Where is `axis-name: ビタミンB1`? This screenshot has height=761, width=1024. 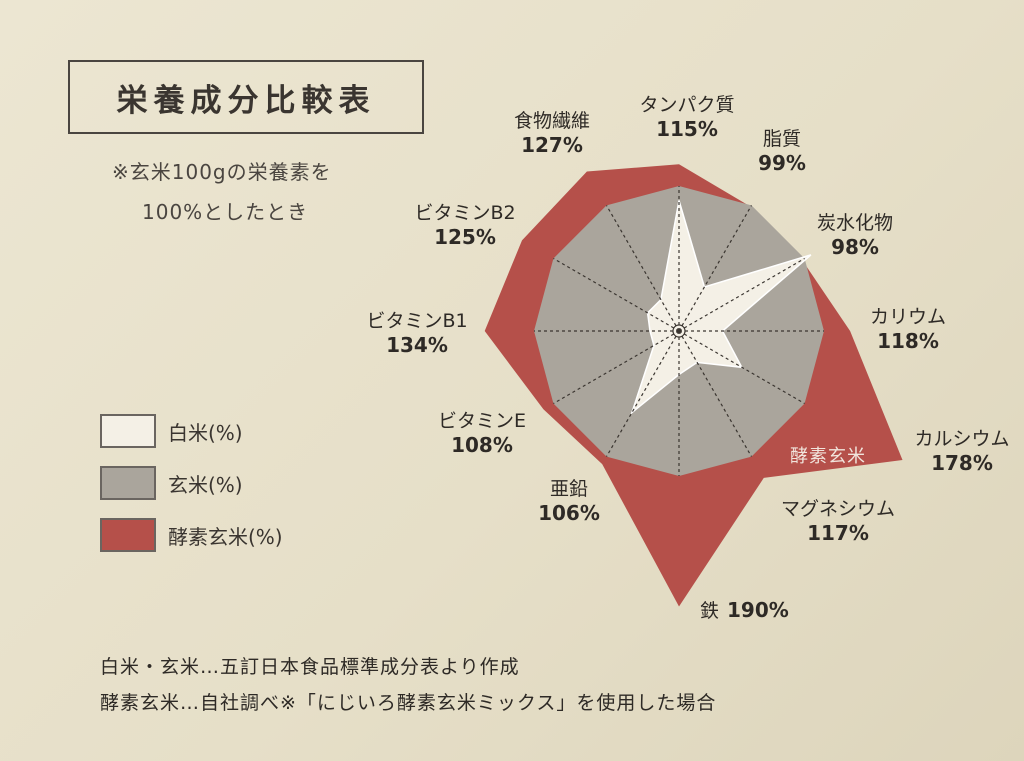 axis-name: ビタミンB1 is located at coordinates (417, 321).